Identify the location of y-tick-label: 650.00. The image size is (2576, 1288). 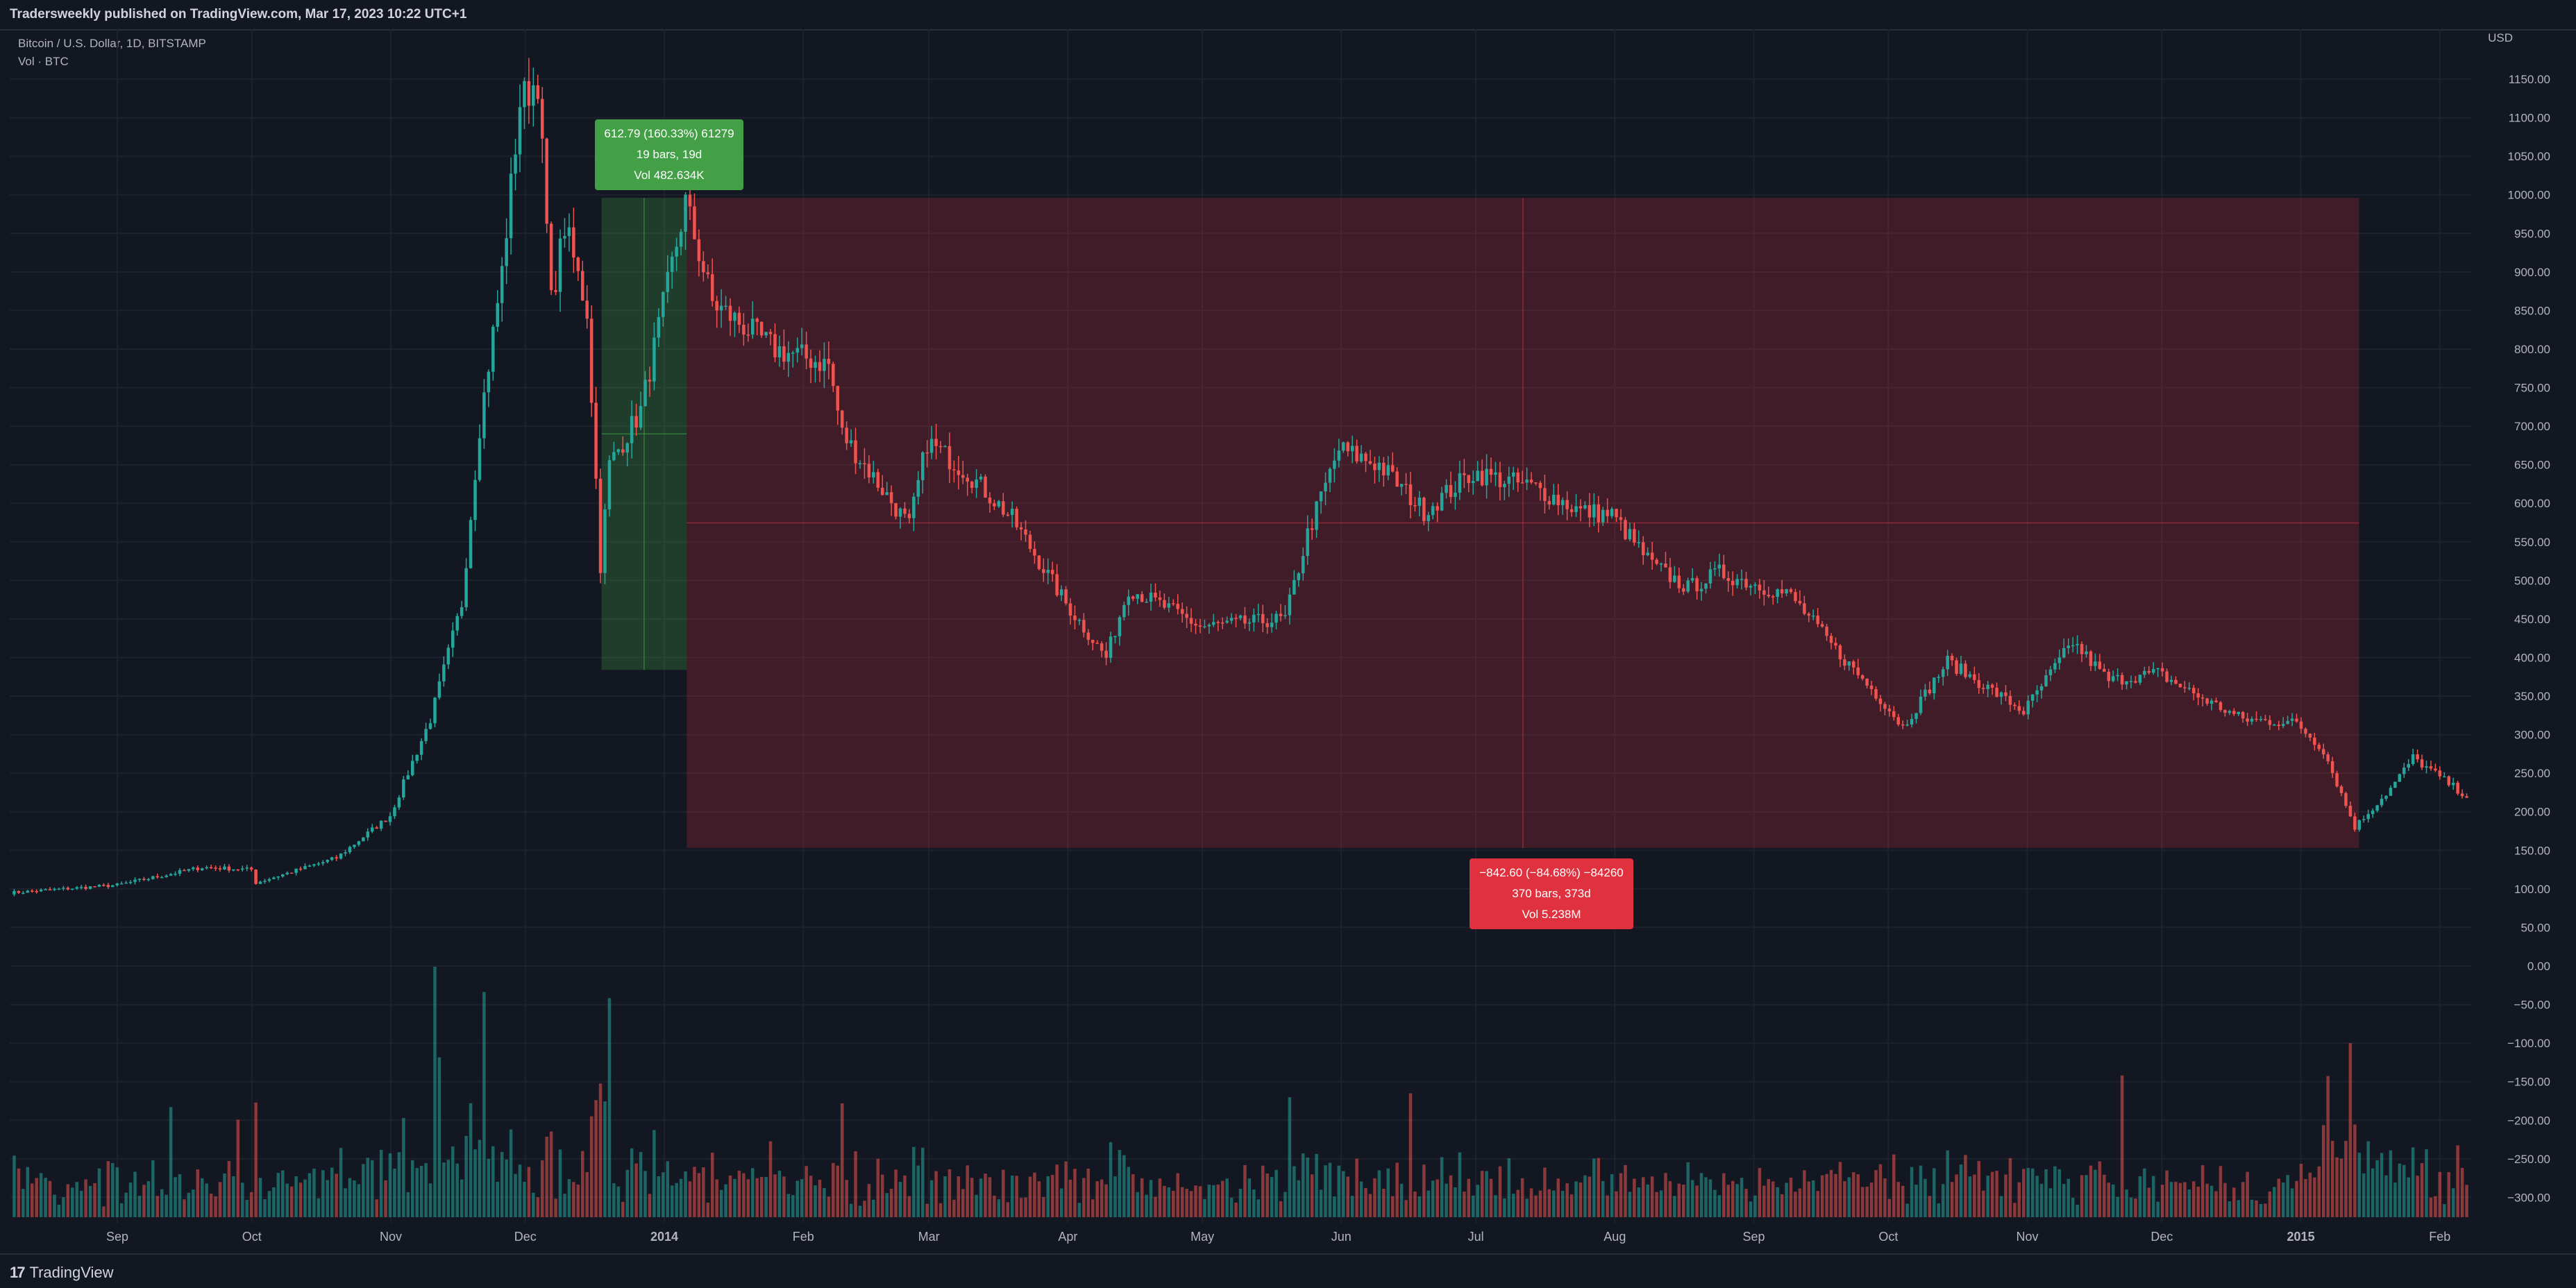
(2532, 466).